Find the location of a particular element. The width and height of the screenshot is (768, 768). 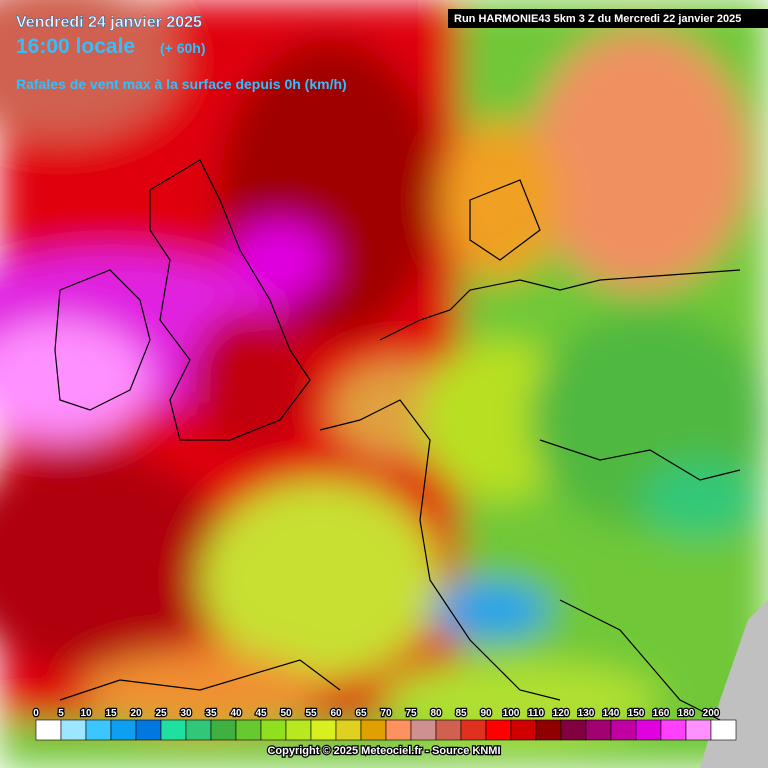

forecast-offset: (+ 60h) is located at coordinates (183, 48).